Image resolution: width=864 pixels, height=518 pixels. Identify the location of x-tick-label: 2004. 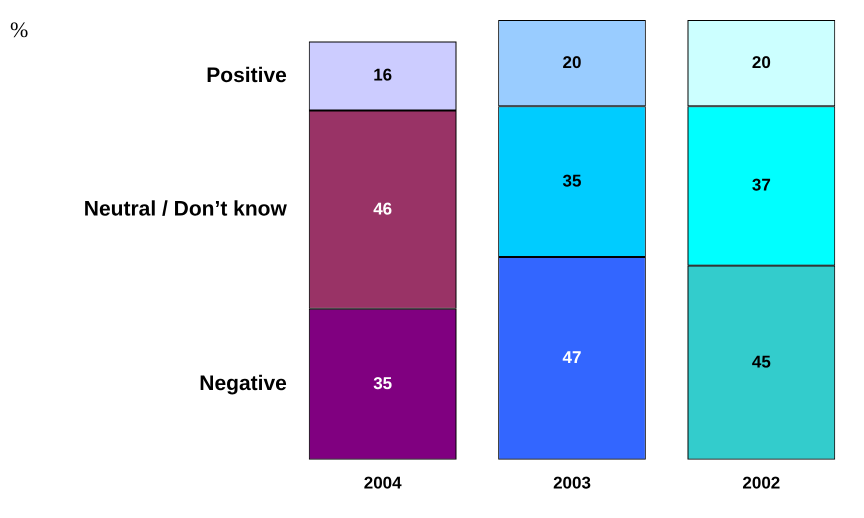
(383, 482).